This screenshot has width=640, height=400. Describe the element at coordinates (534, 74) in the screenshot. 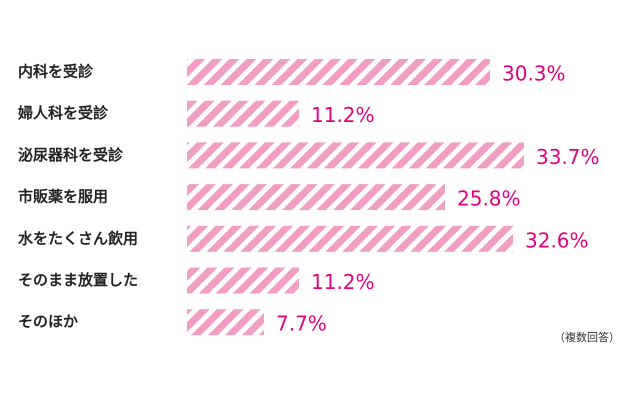

I see `value-label: 30.3%` at that location.